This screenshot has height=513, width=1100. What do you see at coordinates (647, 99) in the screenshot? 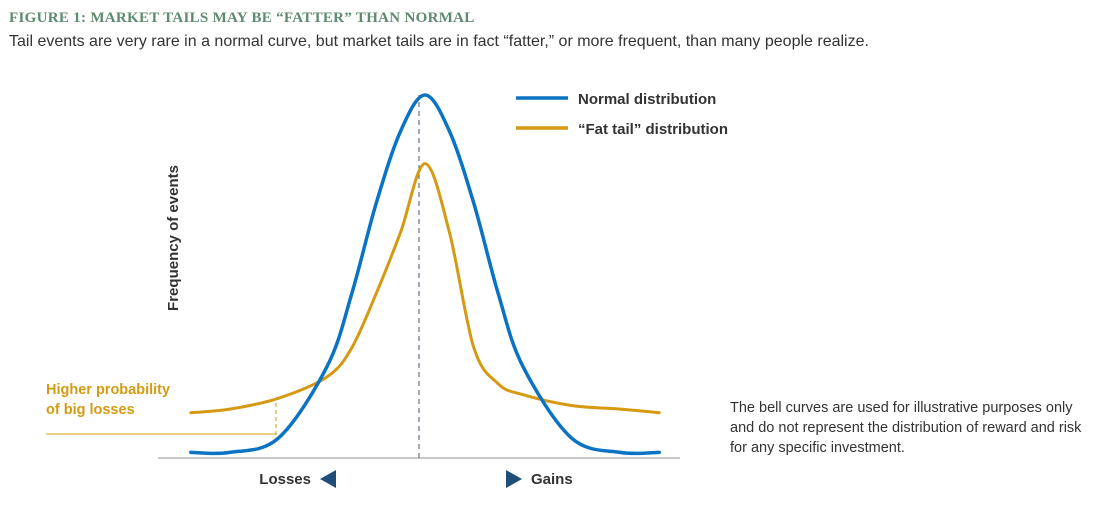
I see `legend-label-normal: Normal distribution` at bounding box center [647, 99].